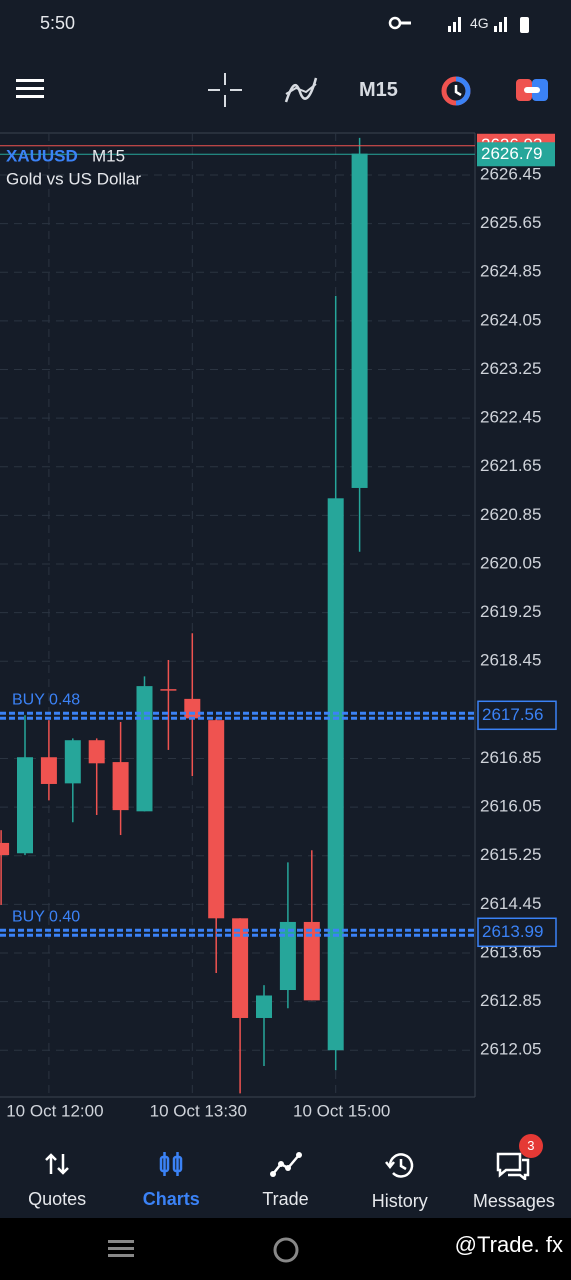 This screenshot has width=571, height=1280. What do you see at coordinates (171, 1178) in the screenshot?
I see `nav-charts: Charts` at bounding box center [171, 1178].